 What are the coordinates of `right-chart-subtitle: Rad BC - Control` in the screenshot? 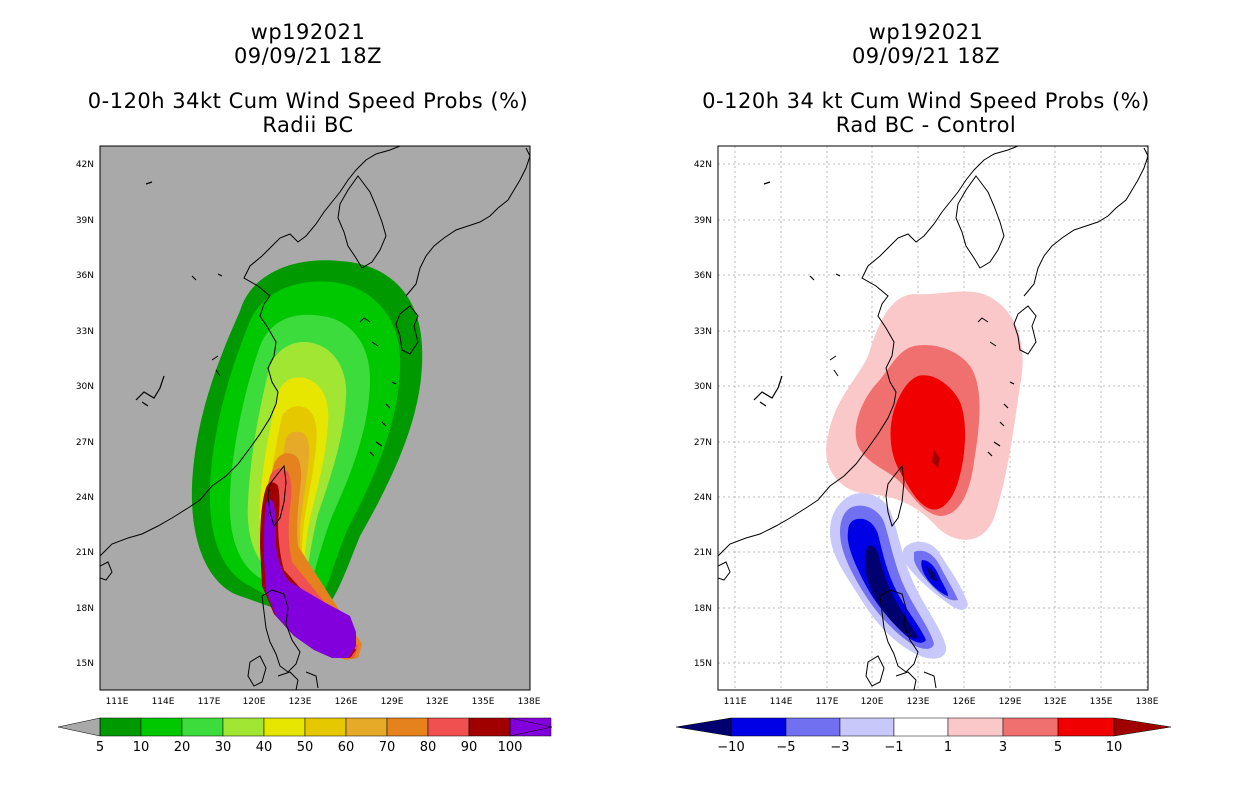 It's located at (926, 125).